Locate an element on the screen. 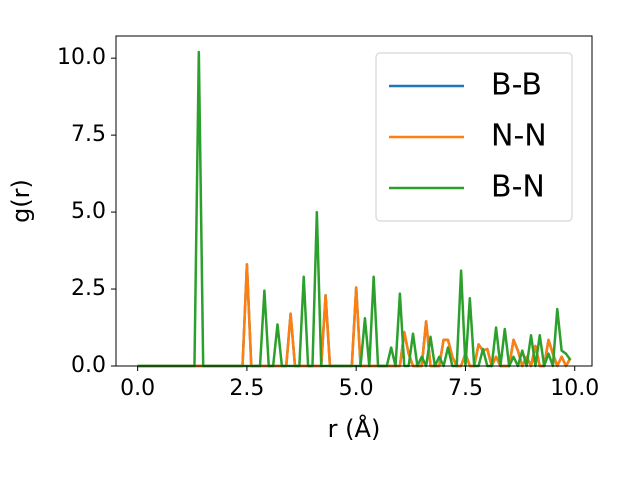 This screenshot has height=480, width=640. y-tick-label: 10.0 is located at coordinates (81, 57).